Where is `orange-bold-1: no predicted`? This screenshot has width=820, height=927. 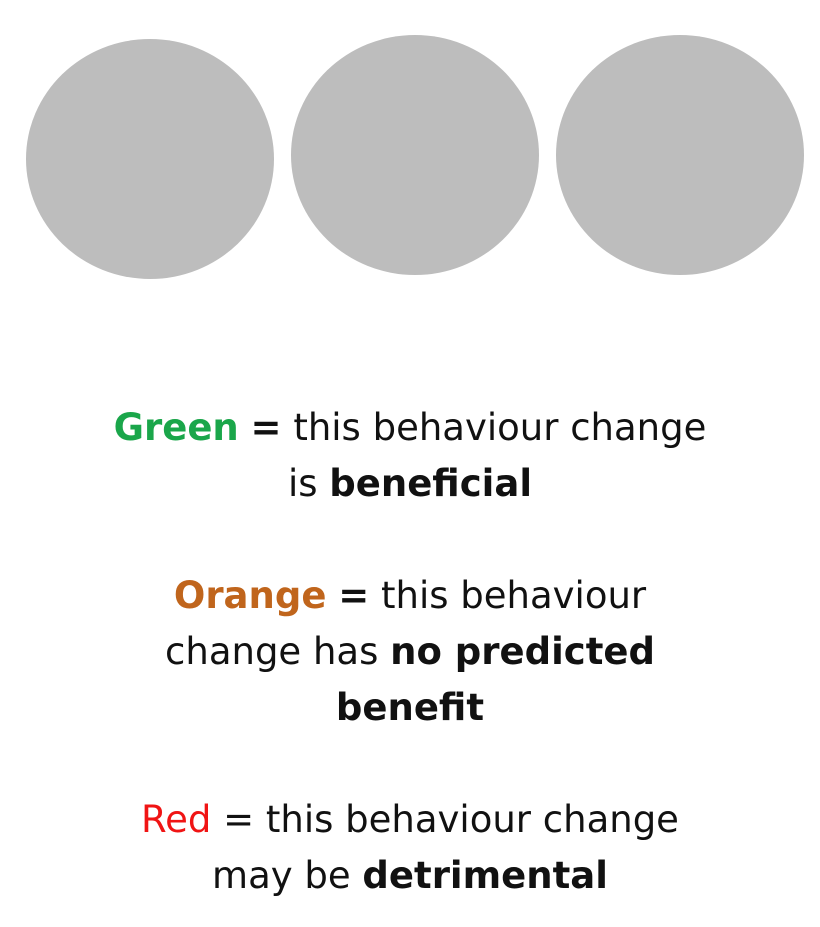 orange-bold-1: no predicted is located at coordinates (522, 651).